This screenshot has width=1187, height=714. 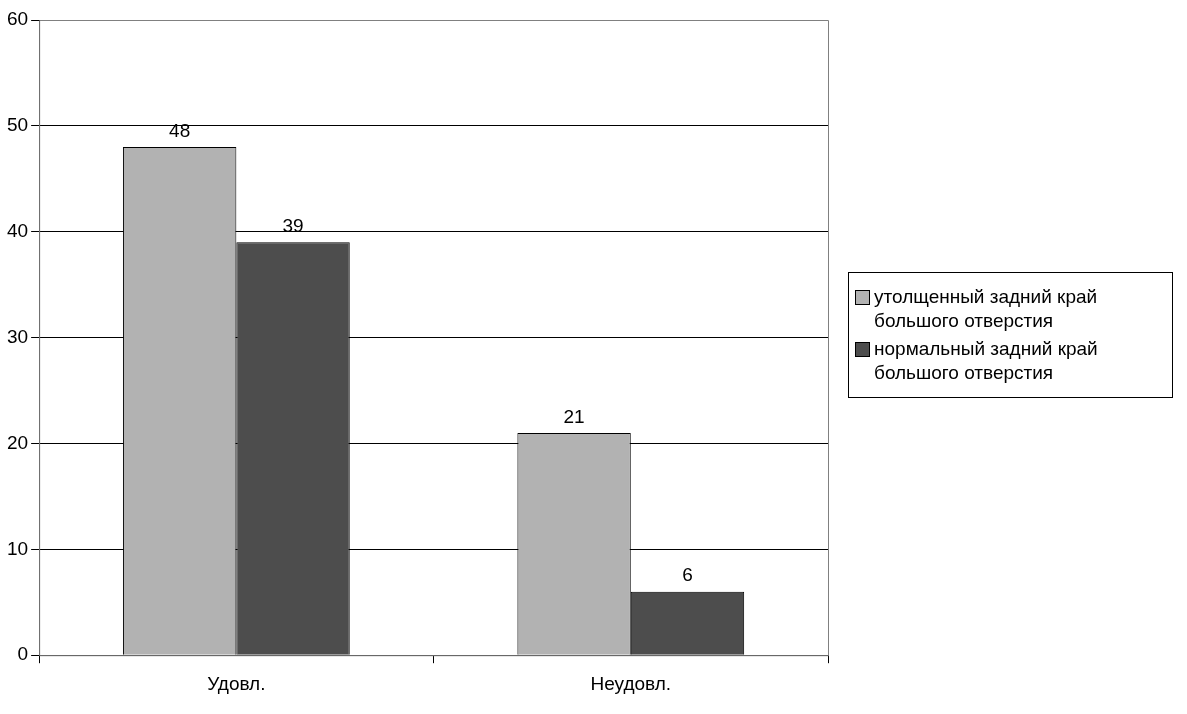 I want to click on y-tick-label: 10, so click(x=17, y=548).